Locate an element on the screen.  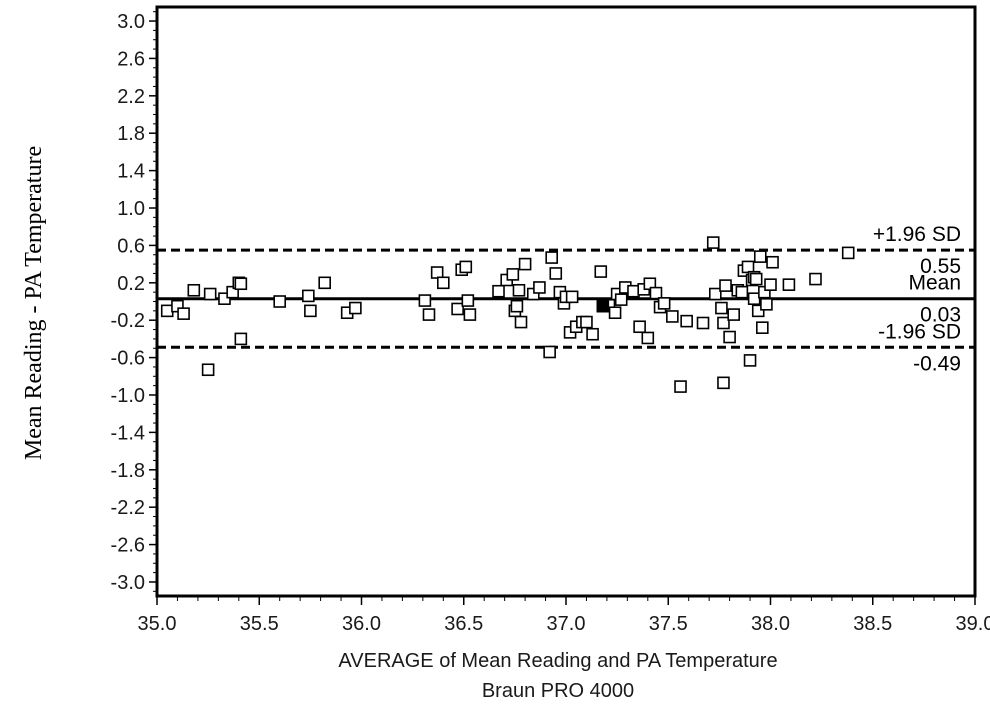
x-tick-label: 36.0 is located at coordinates (361, 624).